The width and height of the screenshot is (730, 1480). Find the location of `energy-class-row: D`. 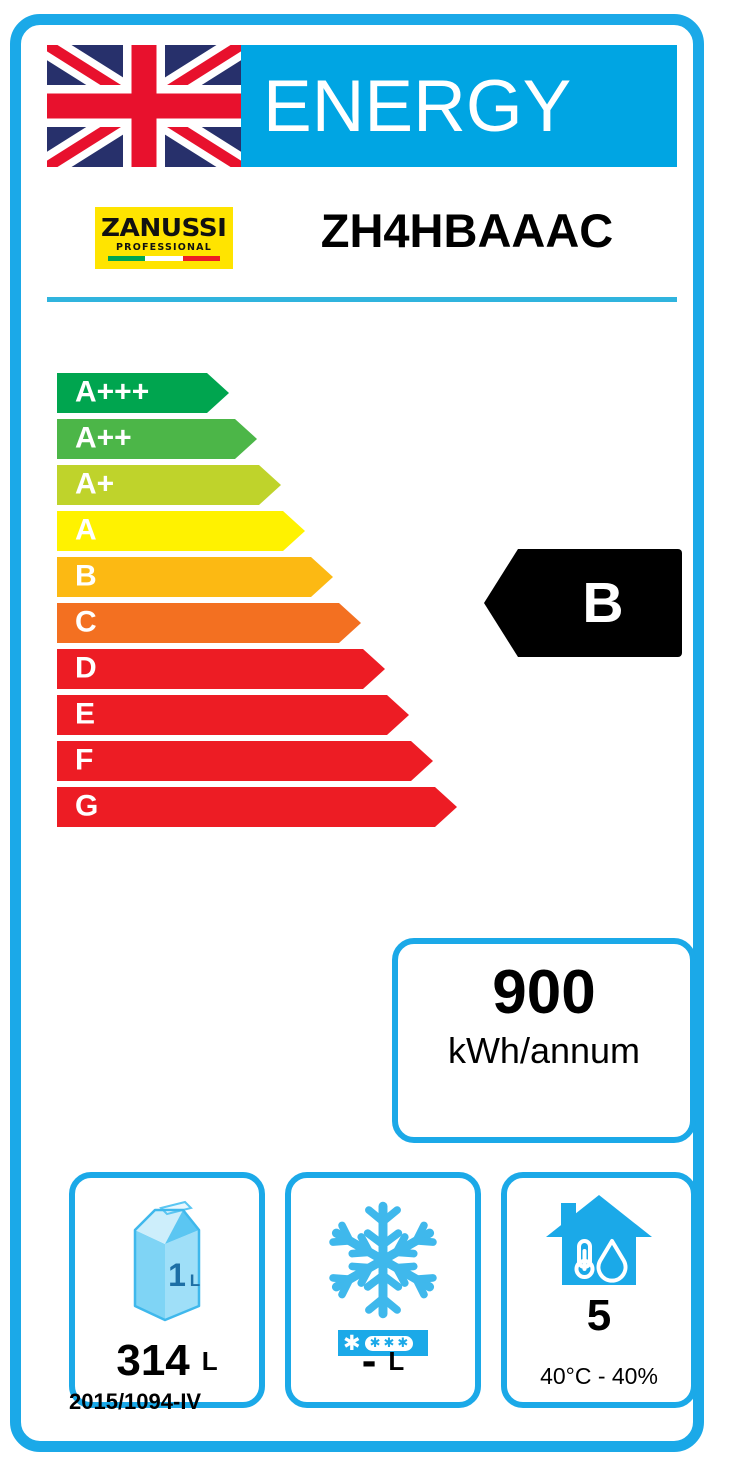

energy-class-row: D is located at coordinates (257, 669).